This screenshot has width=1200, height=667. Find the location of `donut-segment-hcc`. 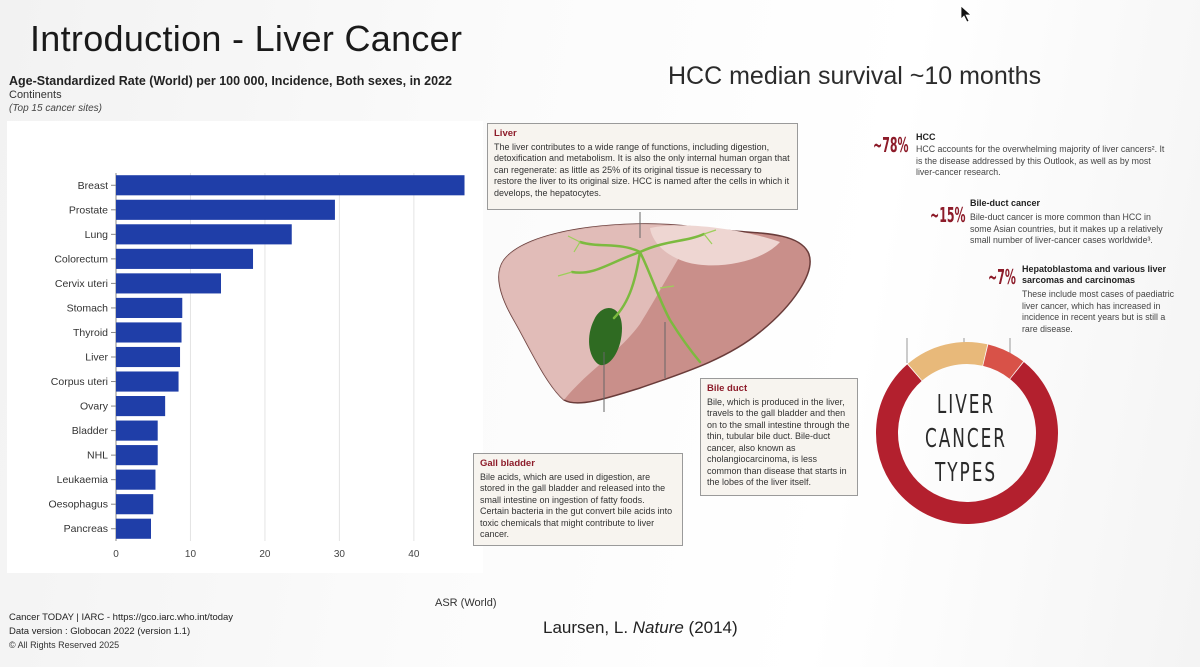

donut-segment-hcc is located at coordinates (967, 442).